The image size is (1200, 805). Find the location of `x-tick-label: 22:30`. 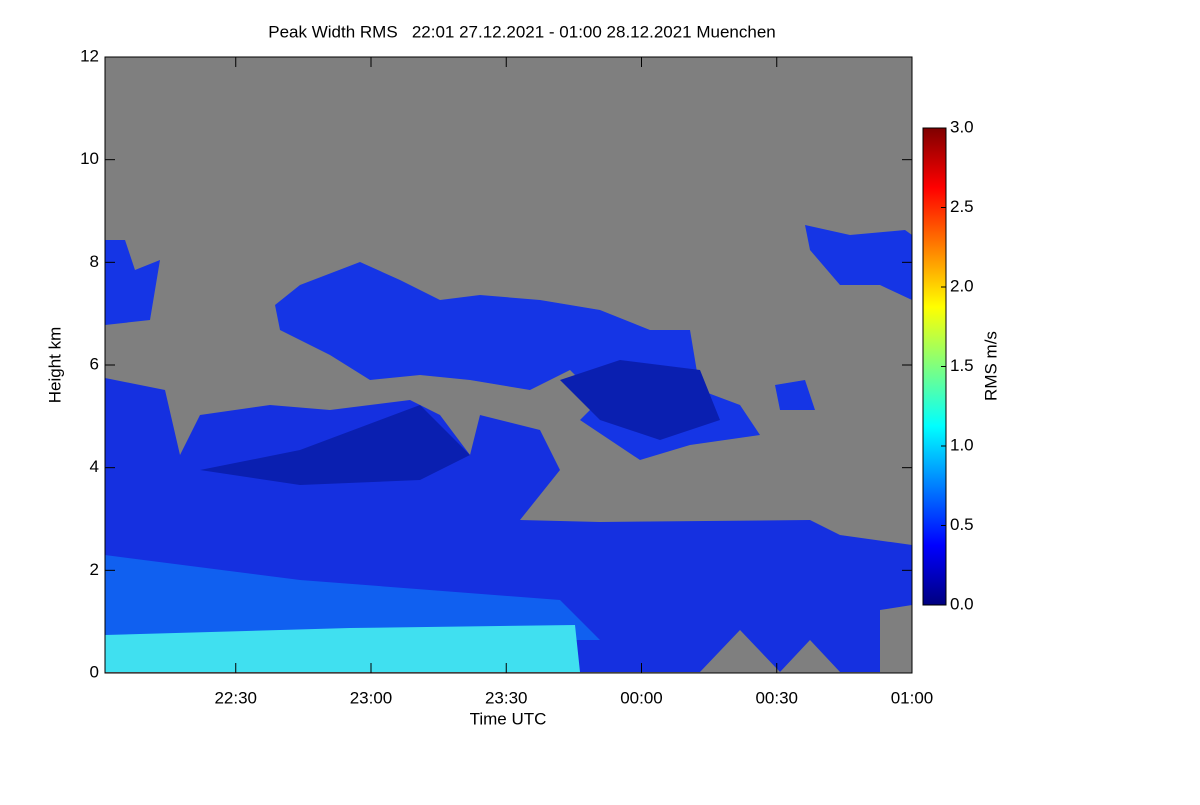

x-tick-label: 22:30 is located at coordinates (235, 697).